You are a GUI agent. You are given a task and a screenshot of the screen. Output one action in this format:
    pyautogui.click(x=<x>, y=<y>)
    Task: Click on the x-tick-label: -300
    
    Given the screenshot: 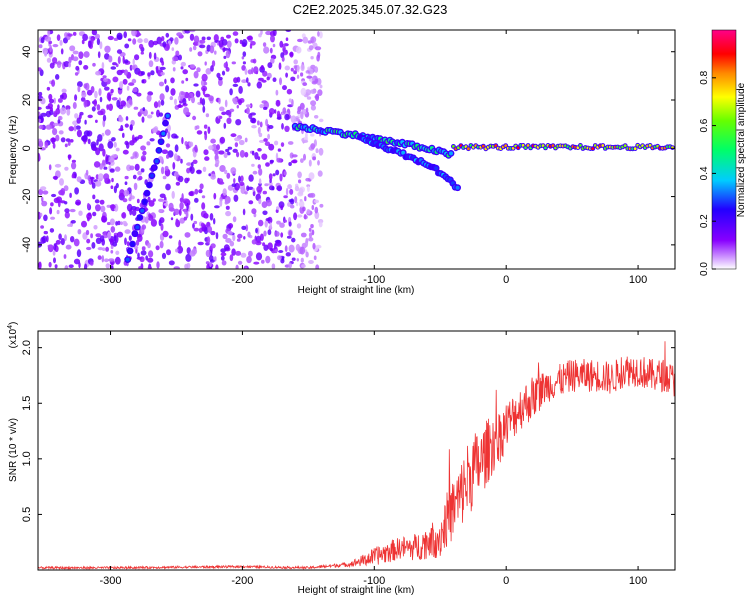 What is the action you would take?
    pyautogui.click(x=111, y=280)
    